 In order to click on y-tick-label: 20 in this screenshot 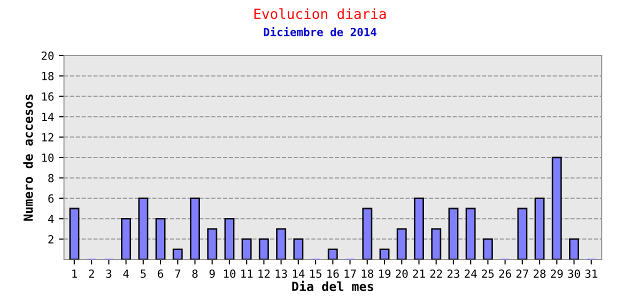, I will do `click(48, 56)`.